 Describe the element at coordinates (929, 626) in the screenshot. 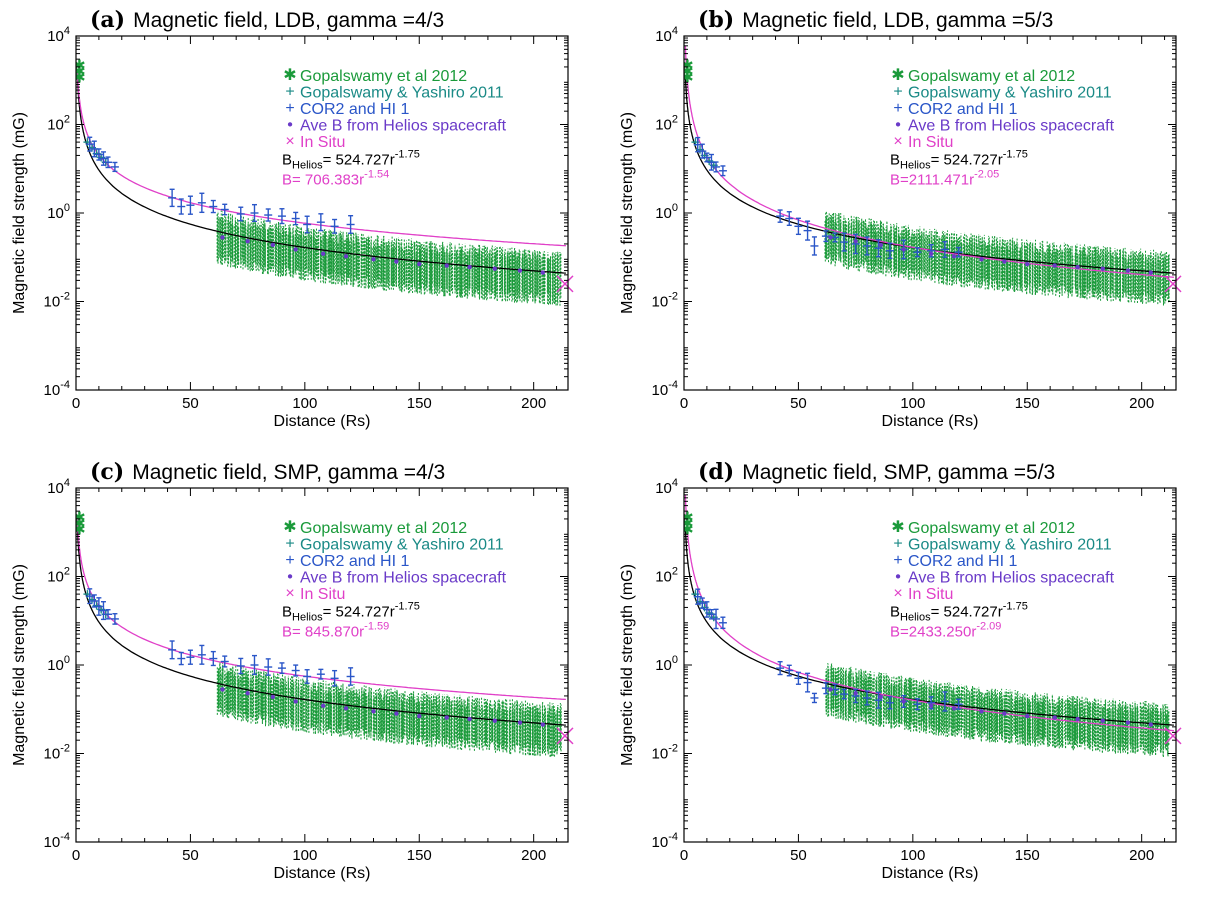

I see `helios-fit-line` at that location.